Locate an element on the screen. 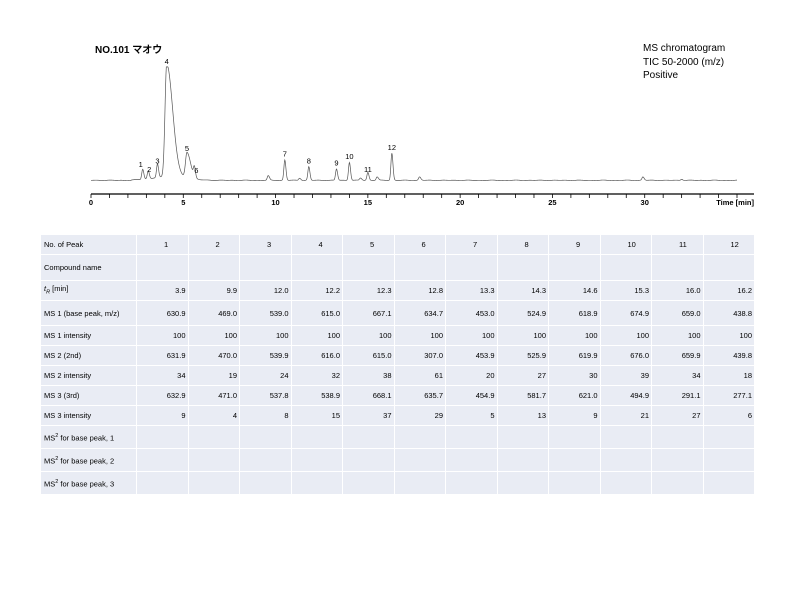 This screenshot has height=608, width=810. table-cell: 38 is located at coordinates (368, 375).